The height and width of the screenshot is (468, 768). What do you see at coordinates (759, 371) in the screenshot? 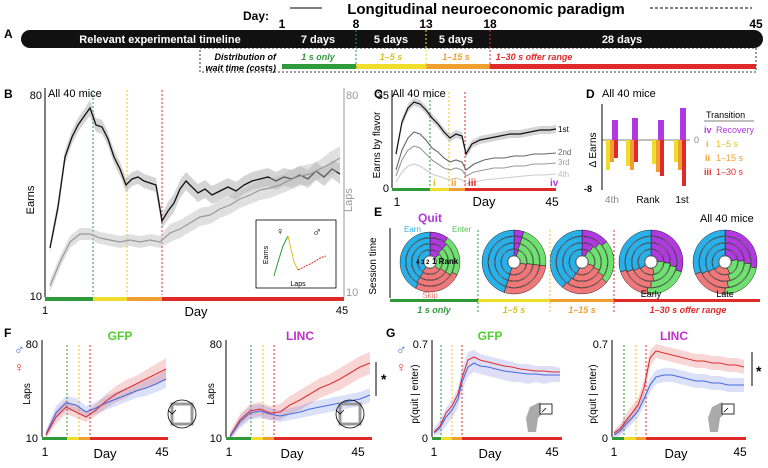
I see `panel-g-sig-star: *` at bounding box center [759, 371].